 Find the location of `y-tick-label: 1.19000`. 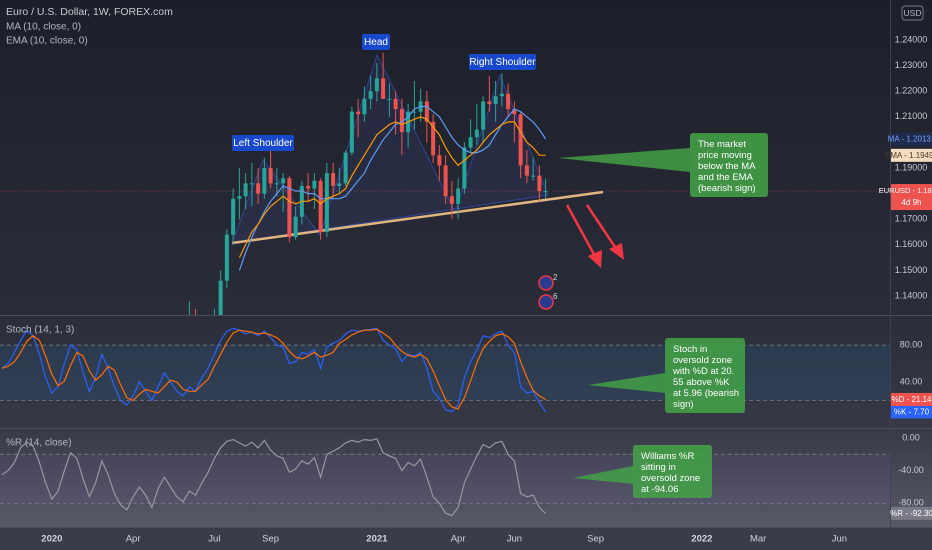

y-tick-label: 1.19000 is located at coordinates (911, 167).